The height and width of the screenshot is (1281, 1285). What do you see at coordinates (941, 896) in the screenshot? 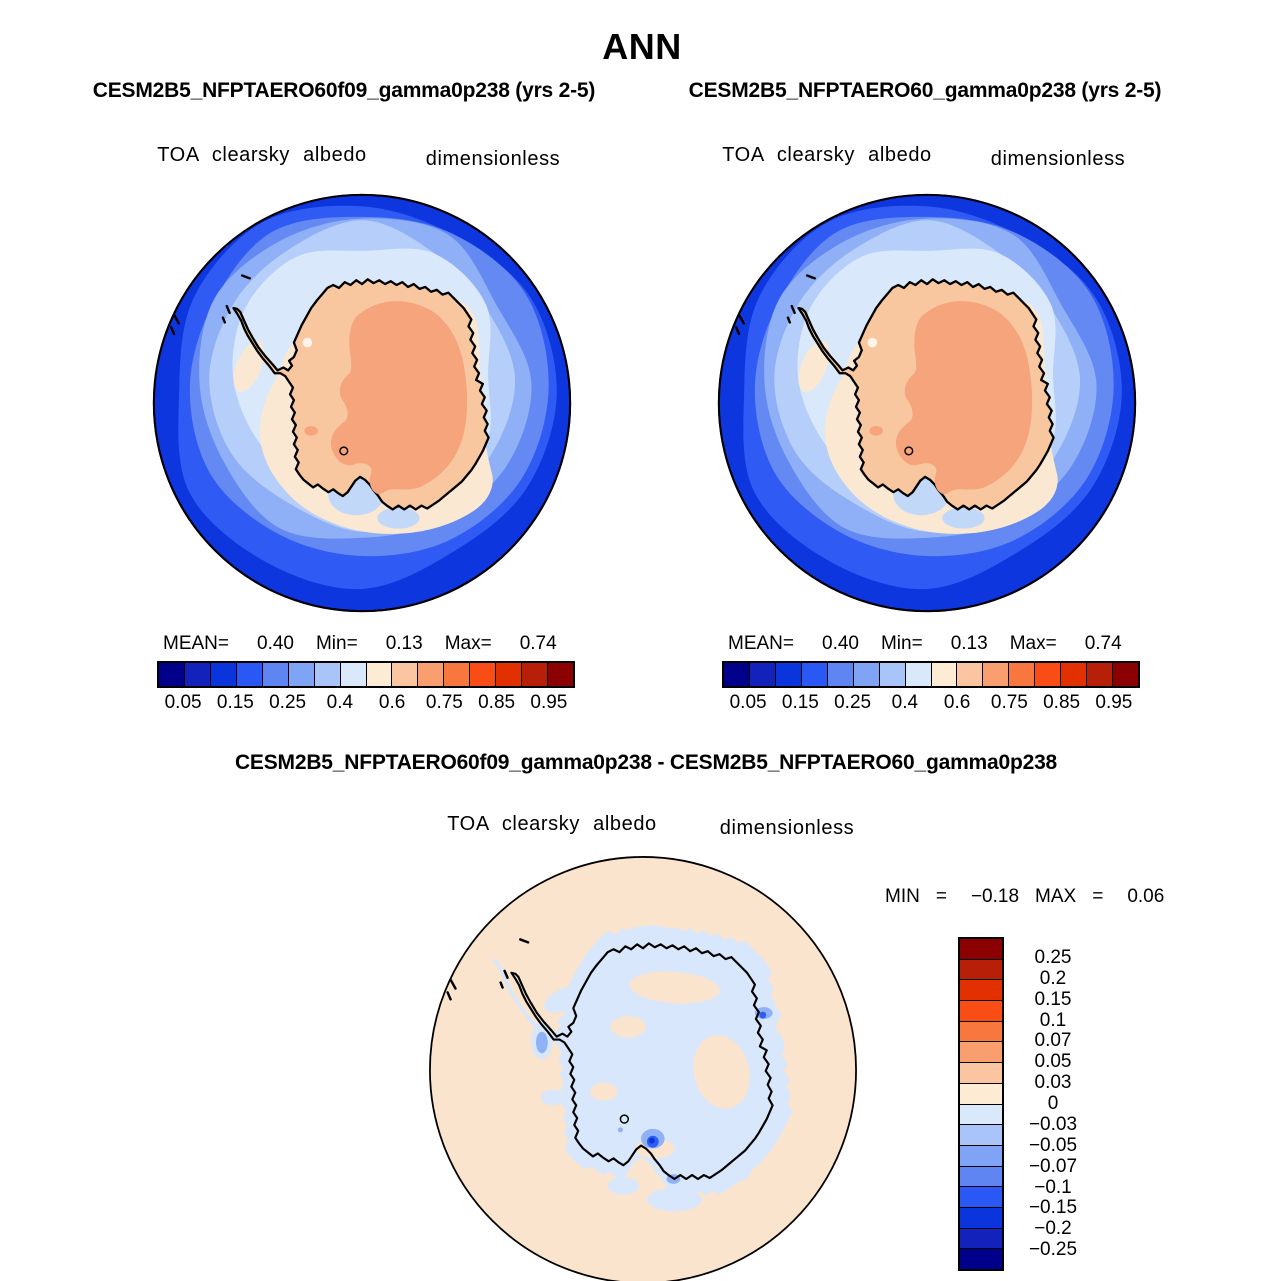
I see `min-equals: =` at bounding box center [941, 896].